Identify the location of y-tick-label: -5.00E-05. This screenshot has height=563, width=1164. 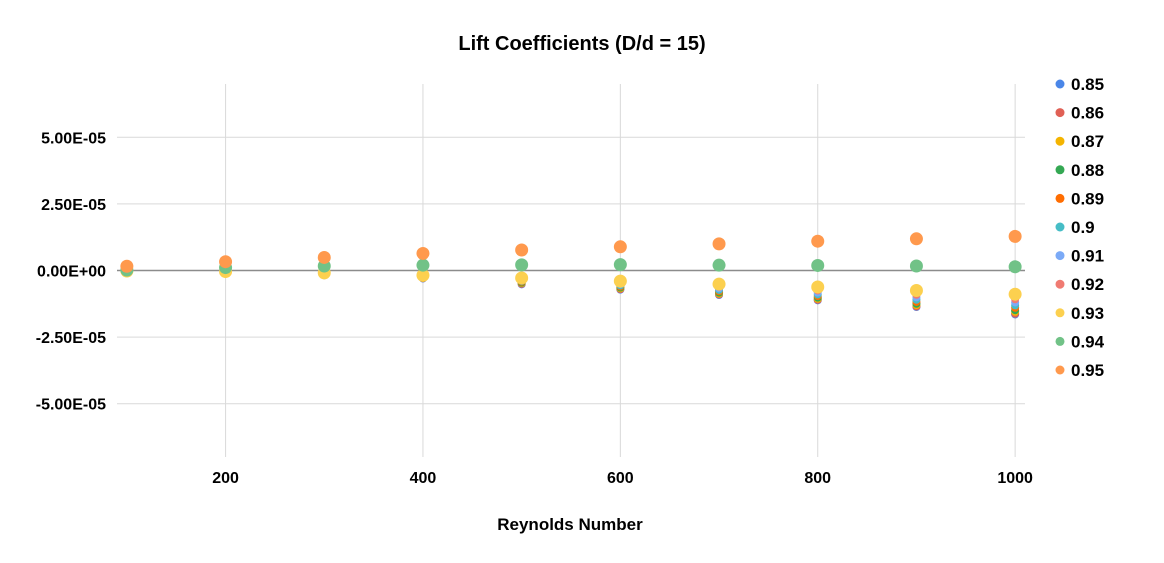
(71, 405).